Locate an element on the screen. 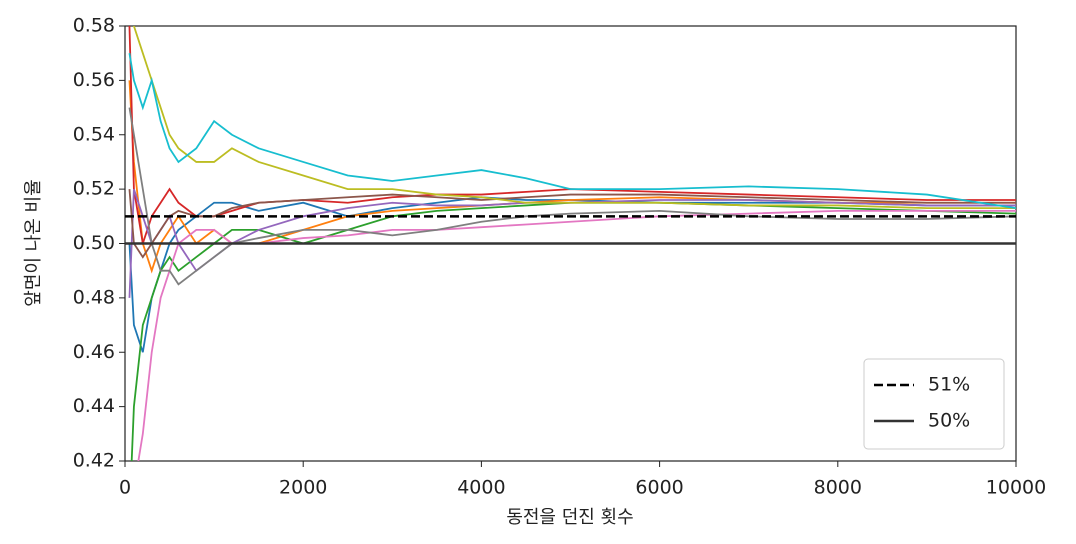 Image resolution: width=1076 pixels, height=544 pixels. y-tick-label: 0.44 is located at coordinates (94, 406).